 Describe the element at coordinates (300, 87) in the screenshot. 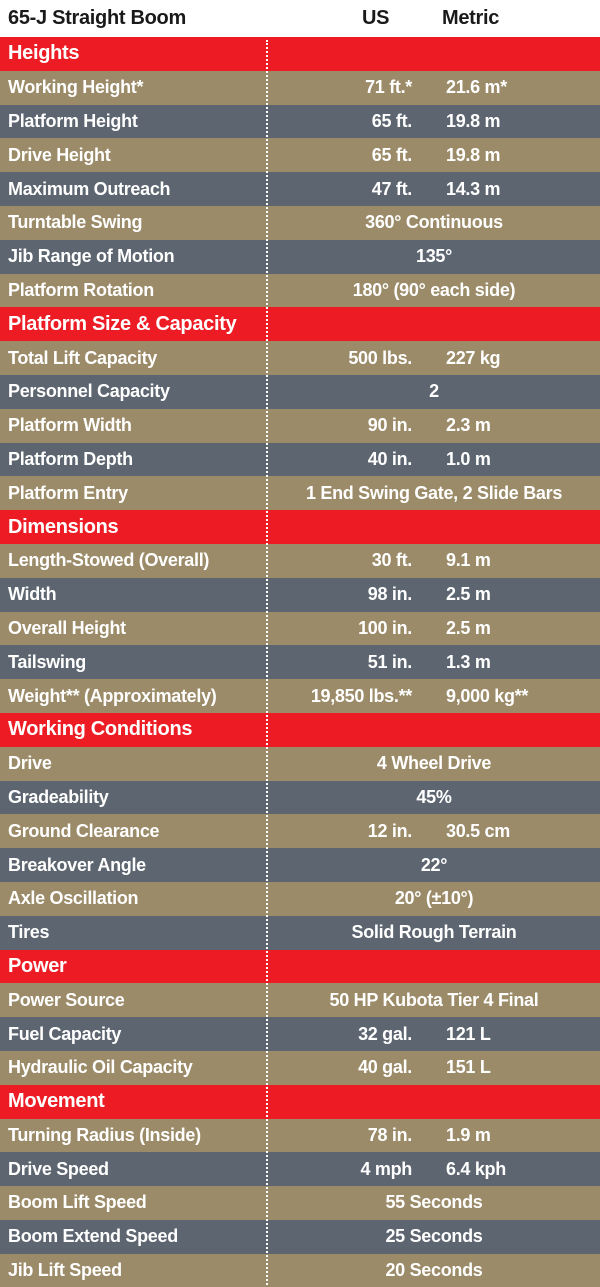

I see `spec-row: Working Height* 71 ft.* 21.6 m*` at that location.